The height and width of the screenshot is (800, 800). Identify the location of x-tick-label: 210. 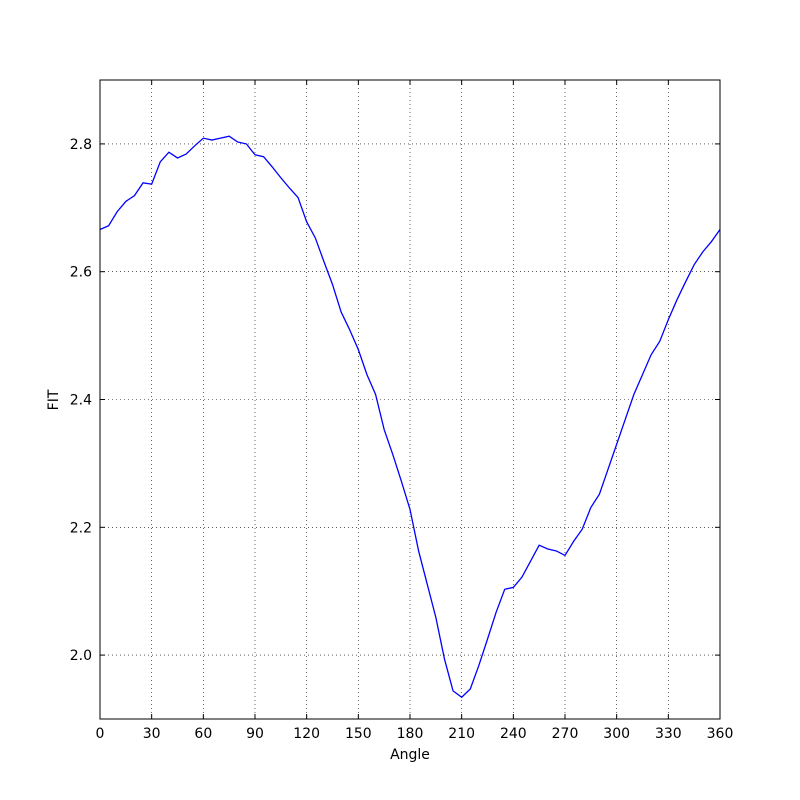
(461, 734).